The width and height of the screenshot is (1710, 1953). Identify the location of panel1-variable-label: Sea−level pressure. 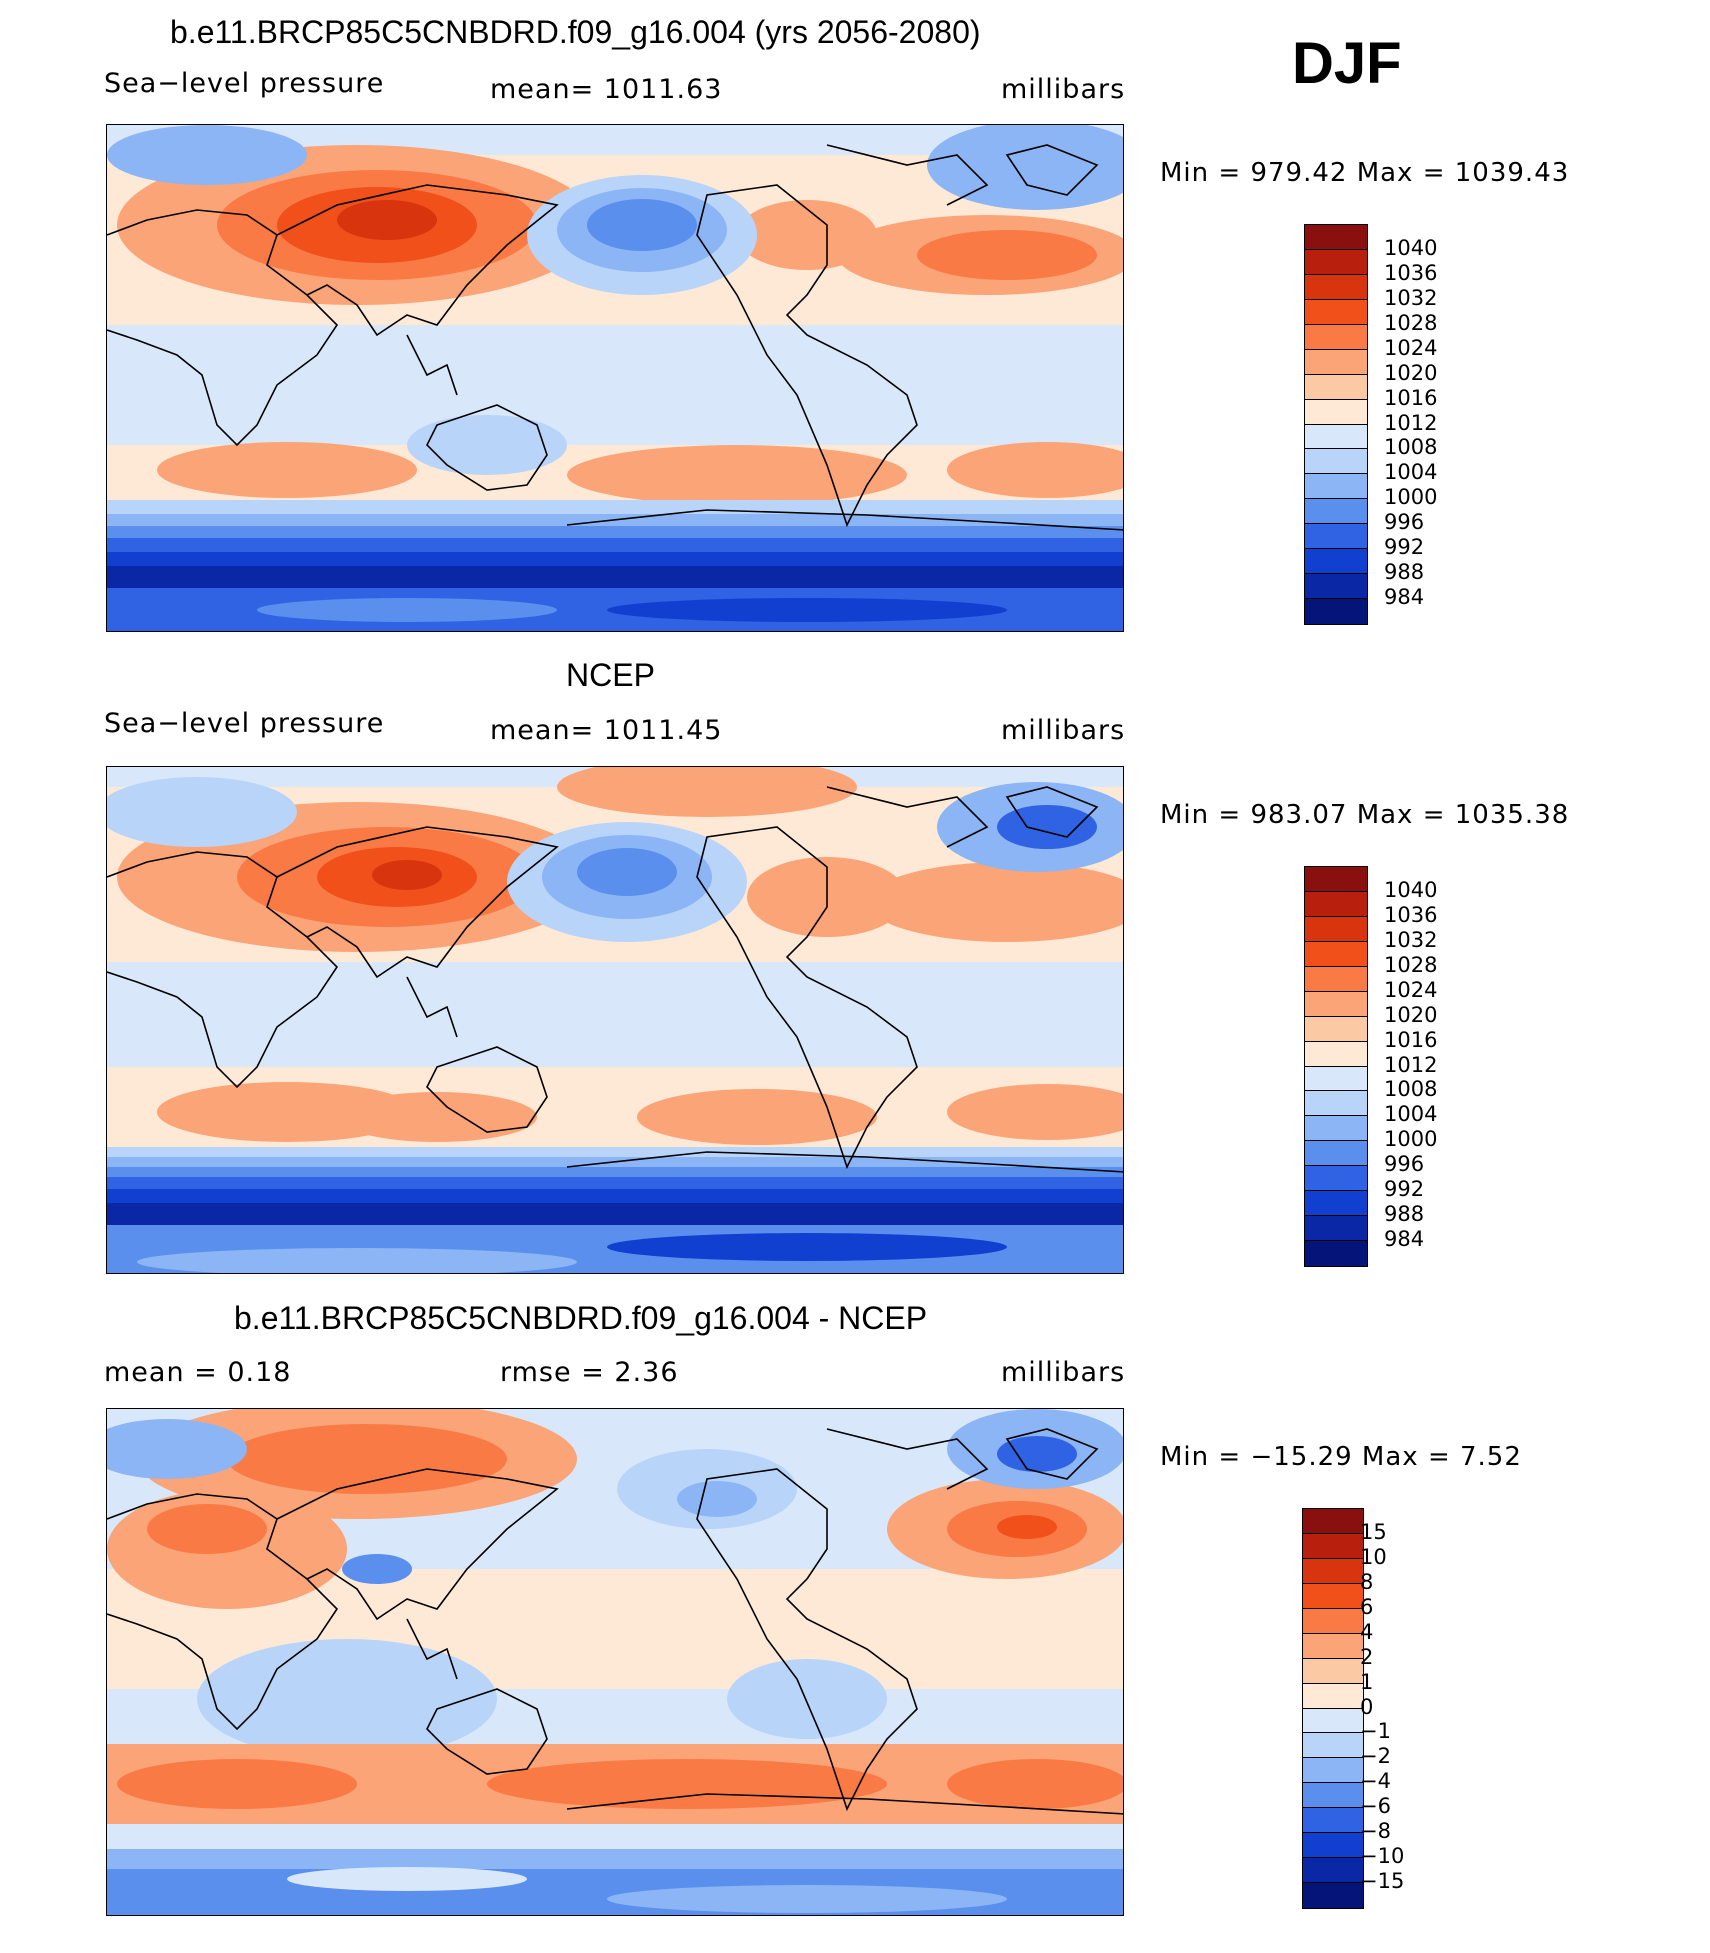
(244, 83).